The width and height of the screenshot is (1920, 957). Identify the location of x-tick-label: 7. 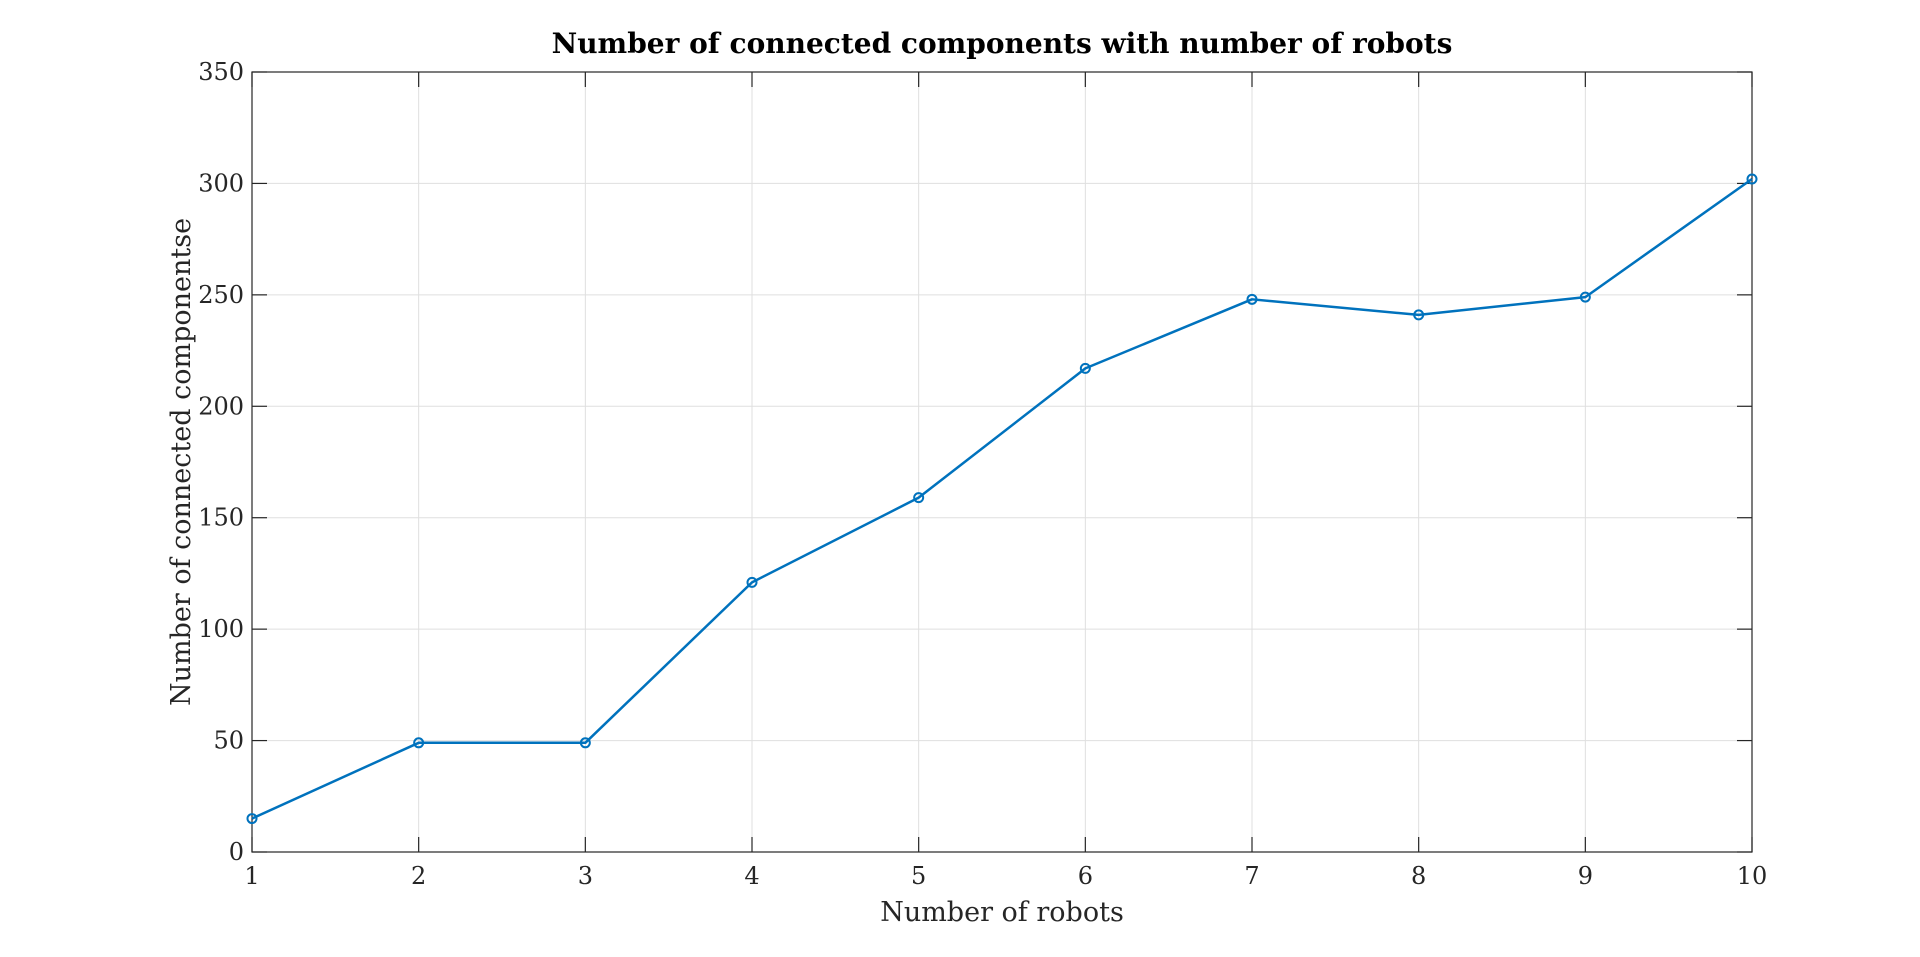
(1251, 876).